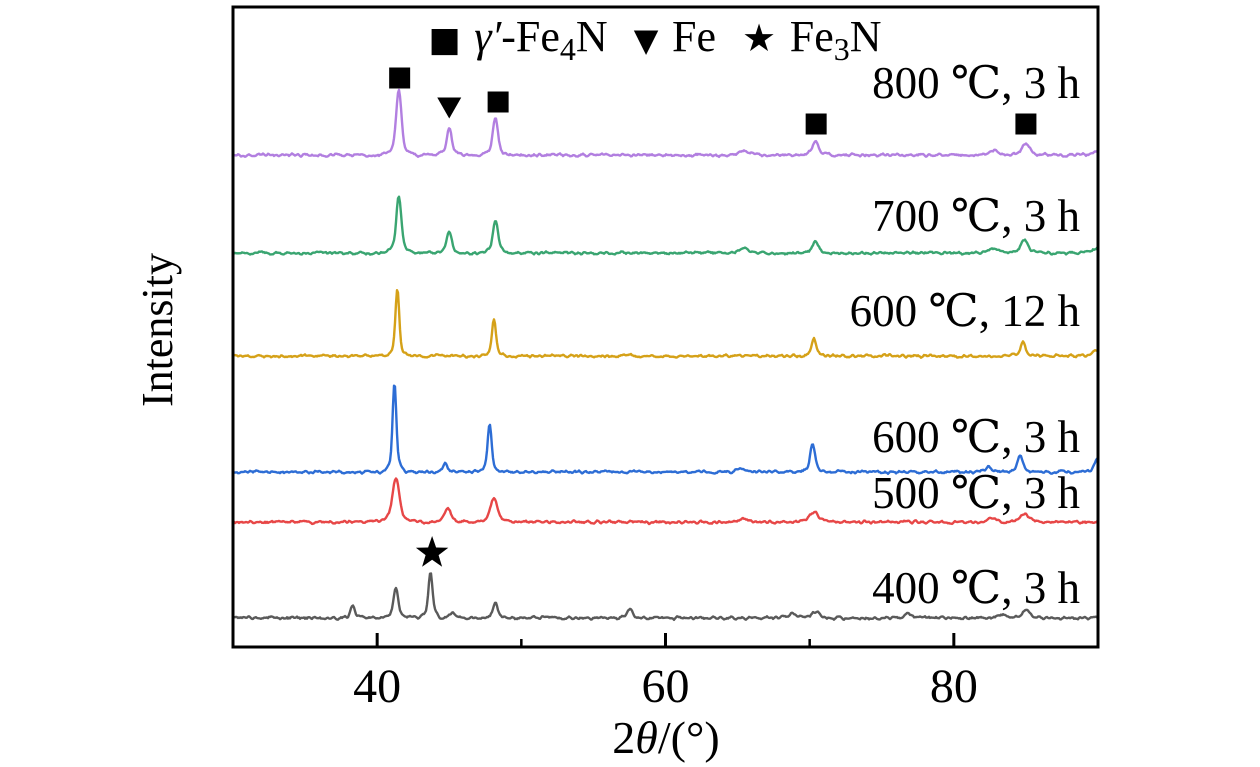 Image resolution: width=1260 pixels, height=767 pixels. I want to click on x-tick-label-60: 60, so click(666, 686).